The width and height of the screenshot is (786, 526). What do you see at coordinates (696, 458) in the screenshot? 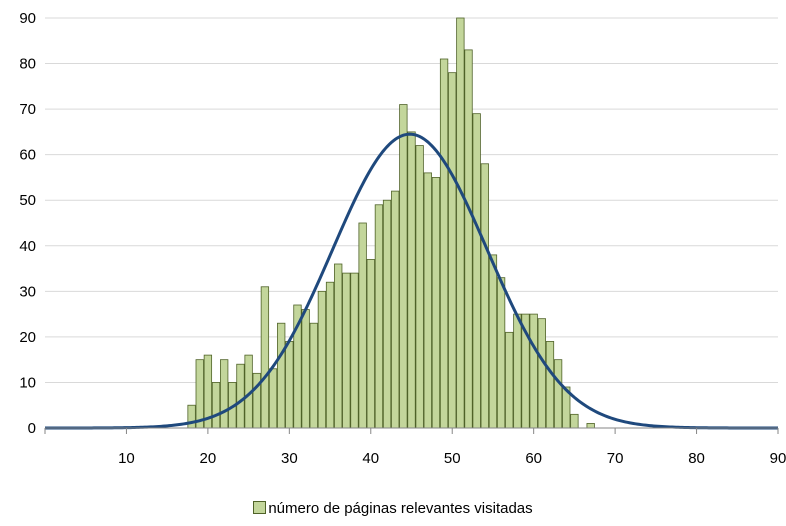
I see `x-tick-label: 80` at bounding box center [696, 458].